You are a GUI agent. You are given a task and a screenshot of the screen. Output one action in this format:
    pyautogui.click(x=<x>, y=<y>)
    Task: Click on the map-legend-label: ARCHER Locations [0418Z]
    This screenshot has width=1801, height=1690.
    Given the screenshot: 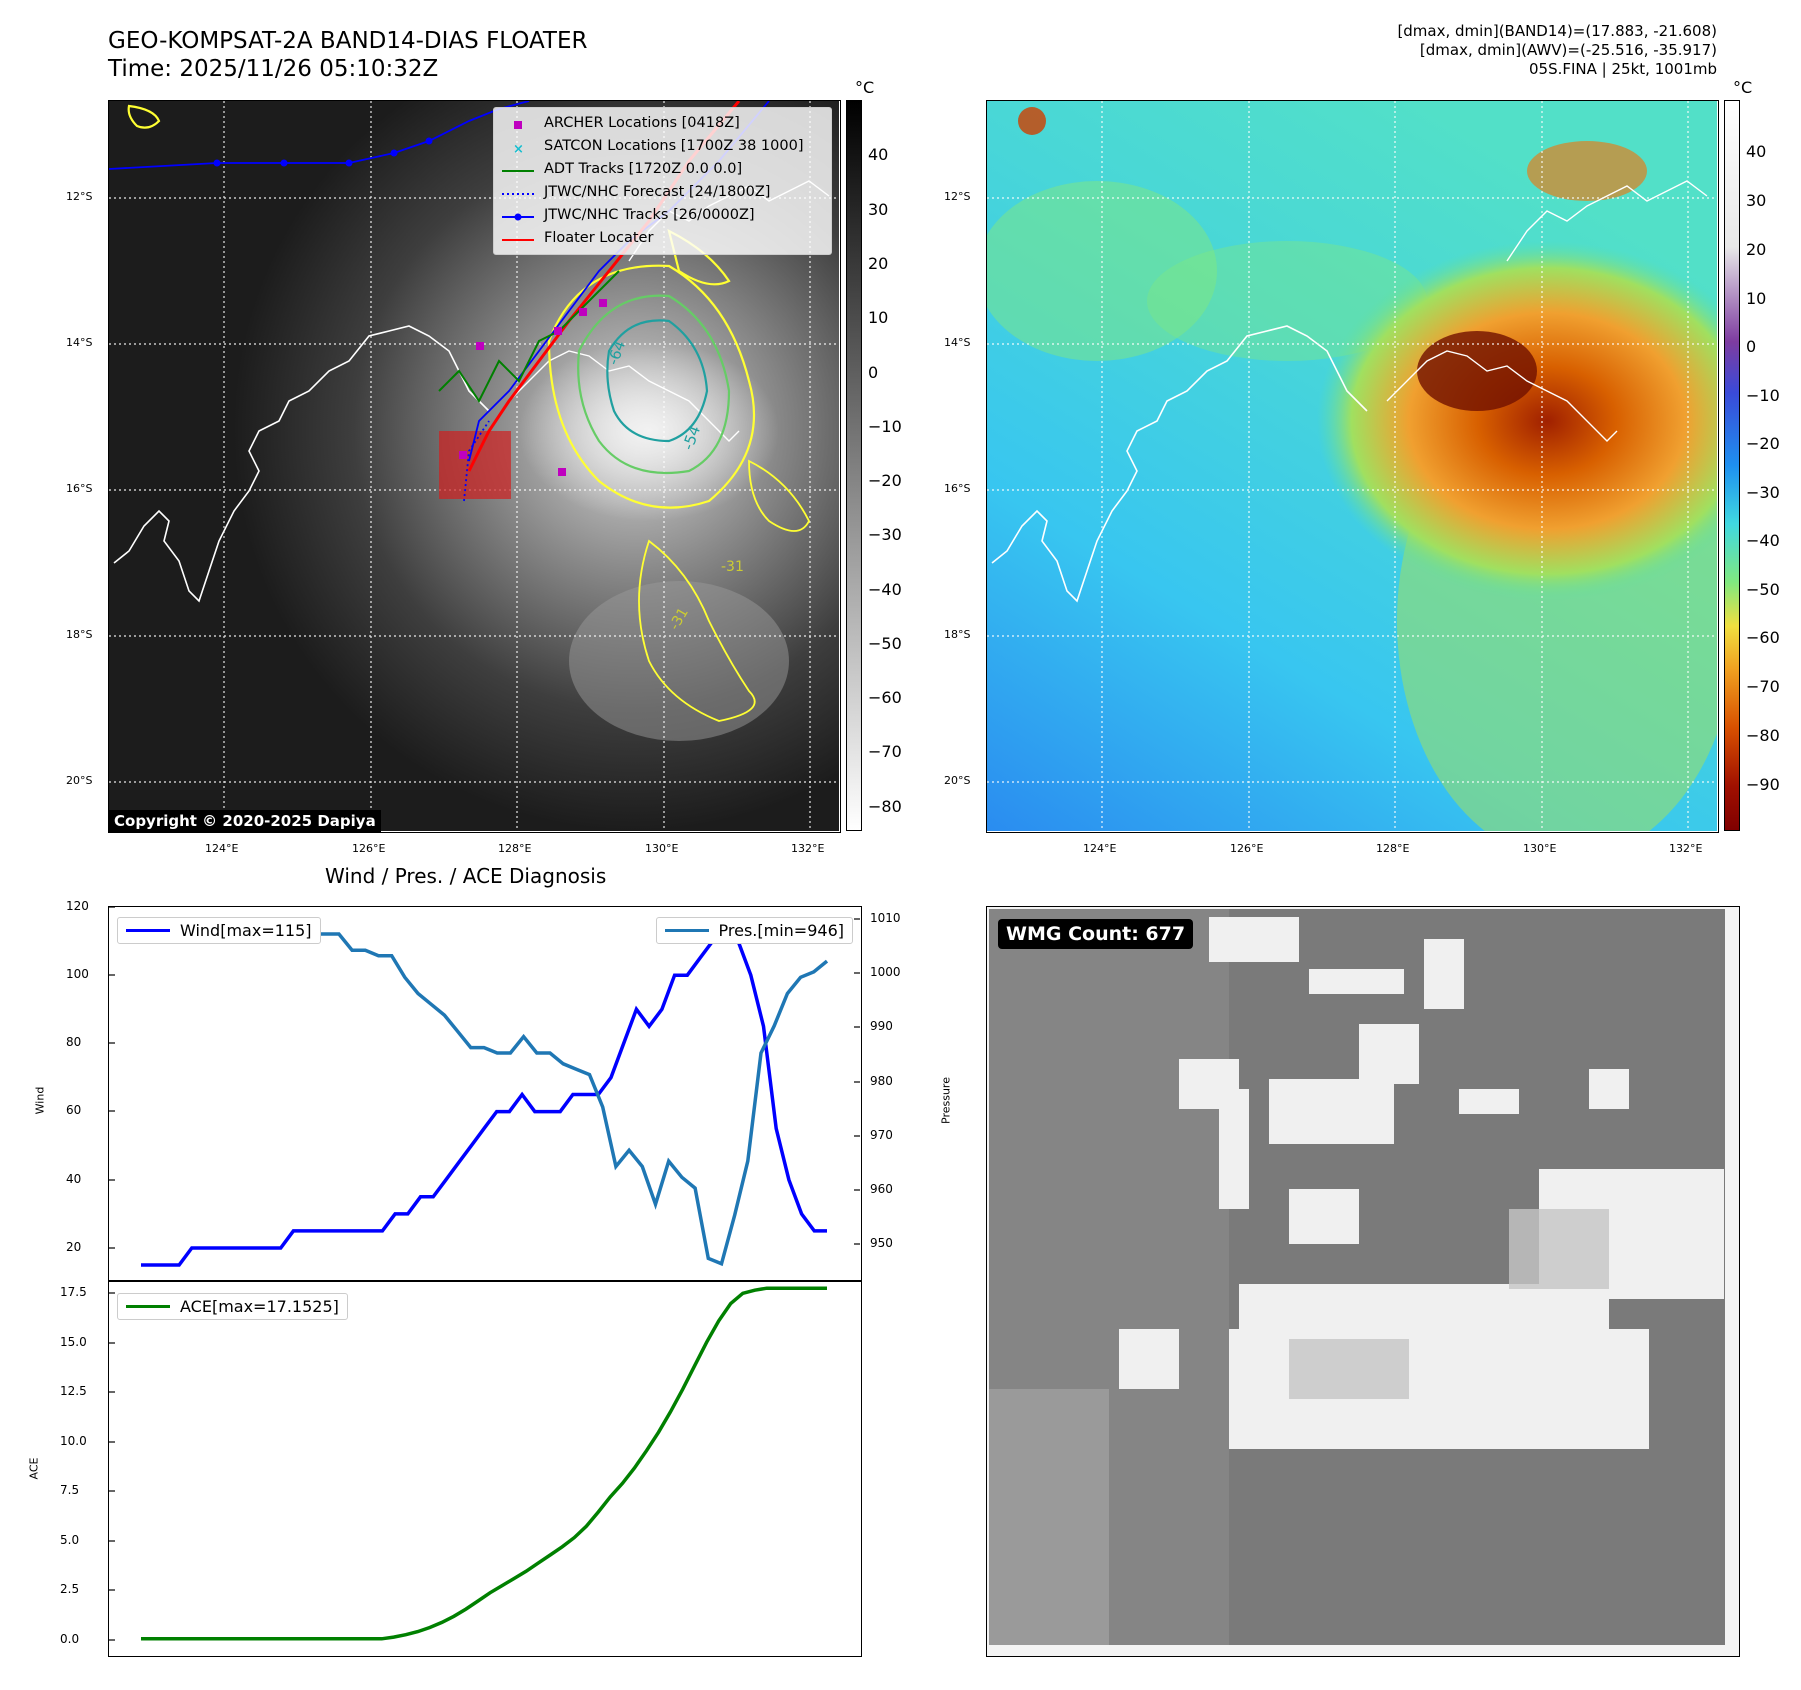 What is the action you would take?
    pyautogui.click(x=642, y=123)
    